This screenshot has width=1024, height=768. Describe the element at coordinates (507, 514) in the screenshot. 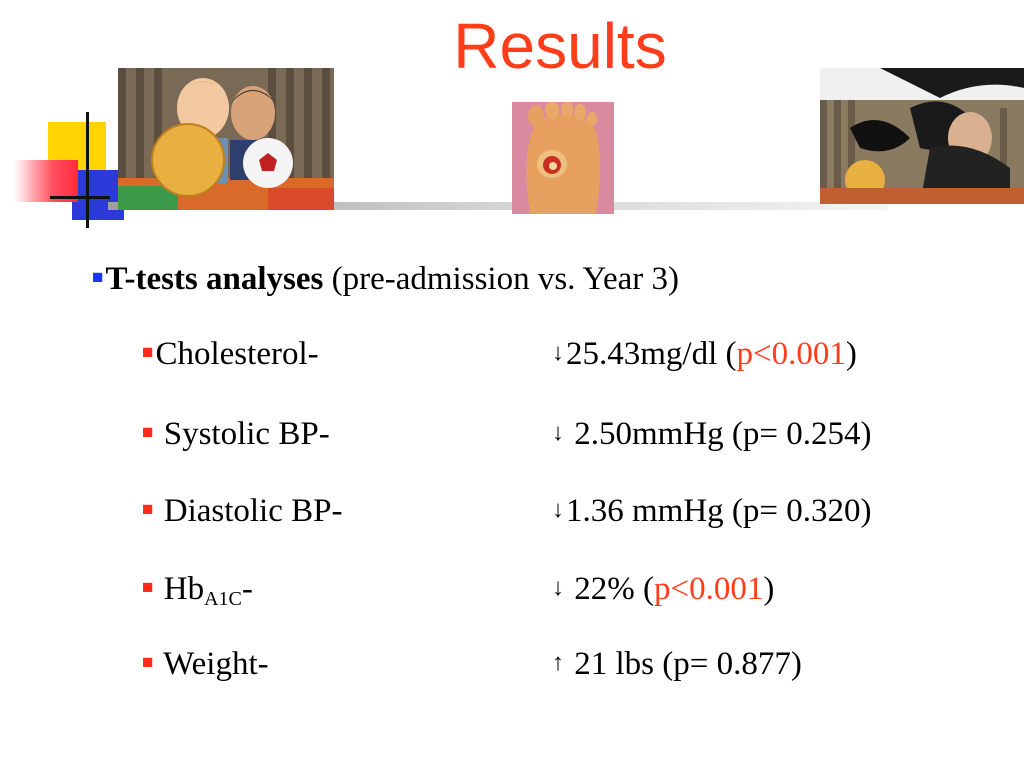

I see `result-item-diastolic: ■ Diastolic BP- ↓1.36 mmHg (p= 0.320)` at that location.